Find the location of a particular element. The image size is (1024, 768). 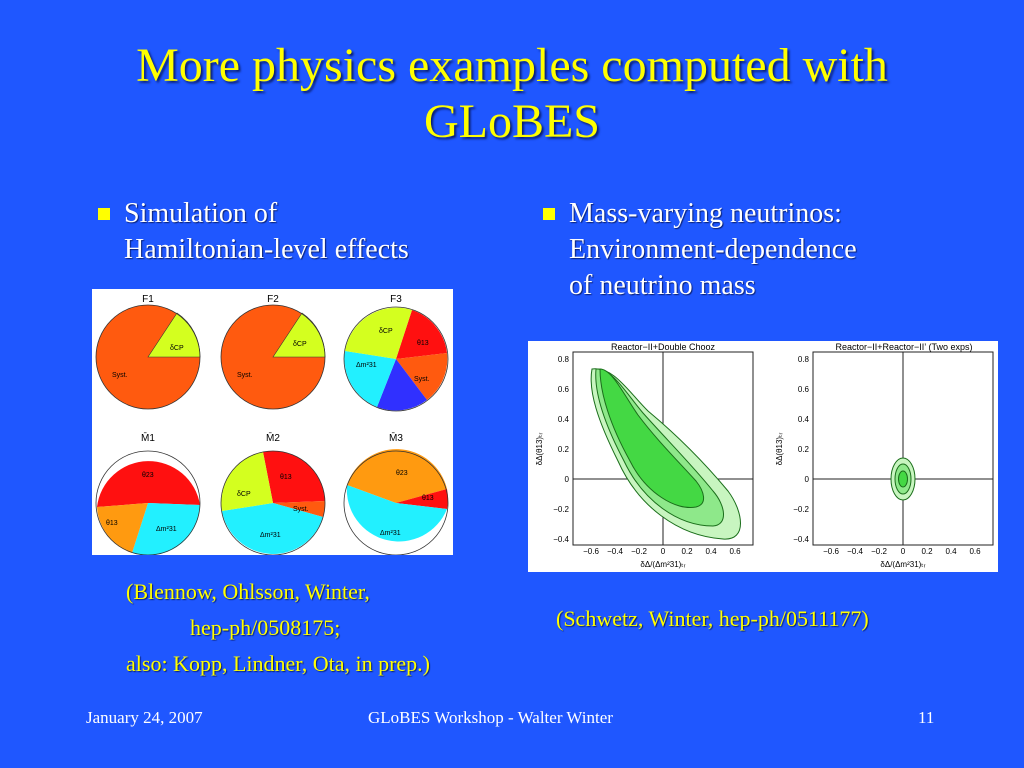

plot2-y-ticks: 0.8 0.6 0.4 0.2 0 −0.2 −0.4 is located at coordinates (801, 449).